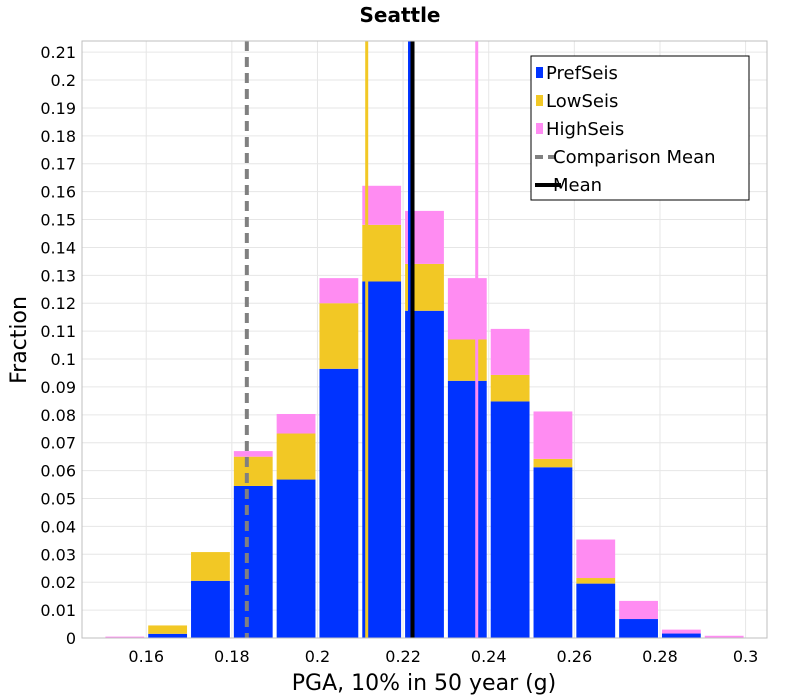 The height and width of the screenshot is (700, 800). I want to click on legend-label: HighSeis, so click(585, 129).